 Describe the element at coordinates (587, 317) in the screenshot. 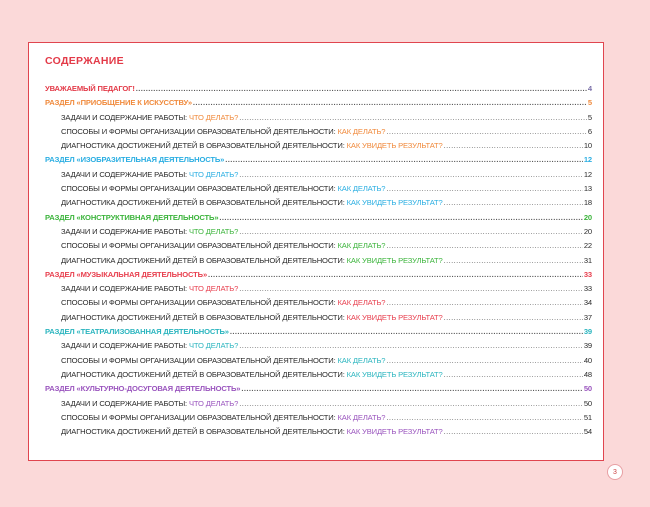

I see `entry-page: 37` at that location.